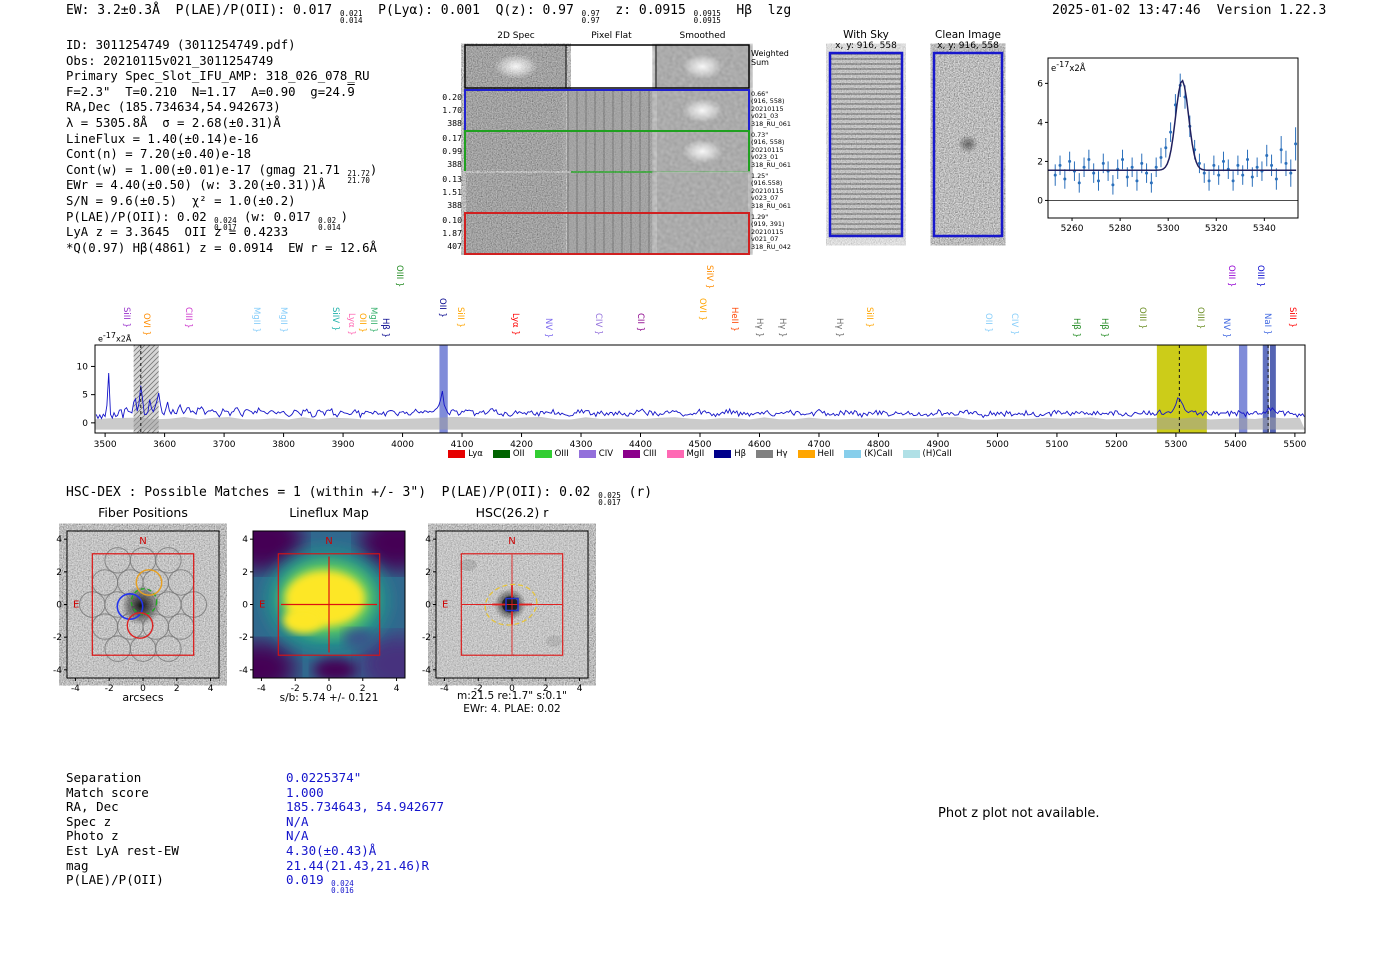  Describe the element at coordinates (512, 689) in the screenshot. I see `tick-label: 0` at that location.